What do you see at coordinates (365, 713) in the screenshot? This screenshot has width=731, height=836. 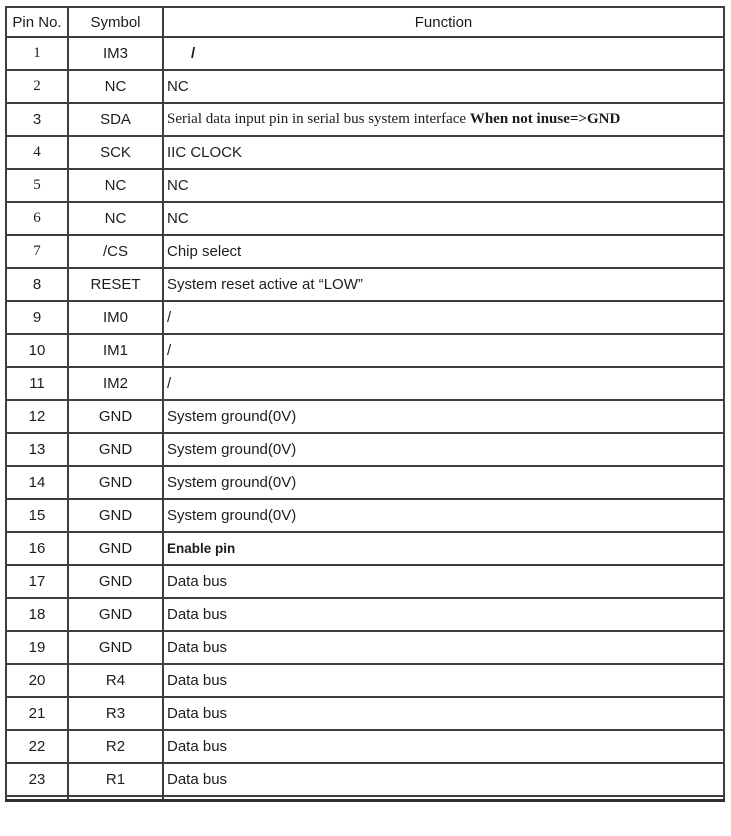 I see `table-row: 21 R3 Data bus` at bounding box center [365, 713].